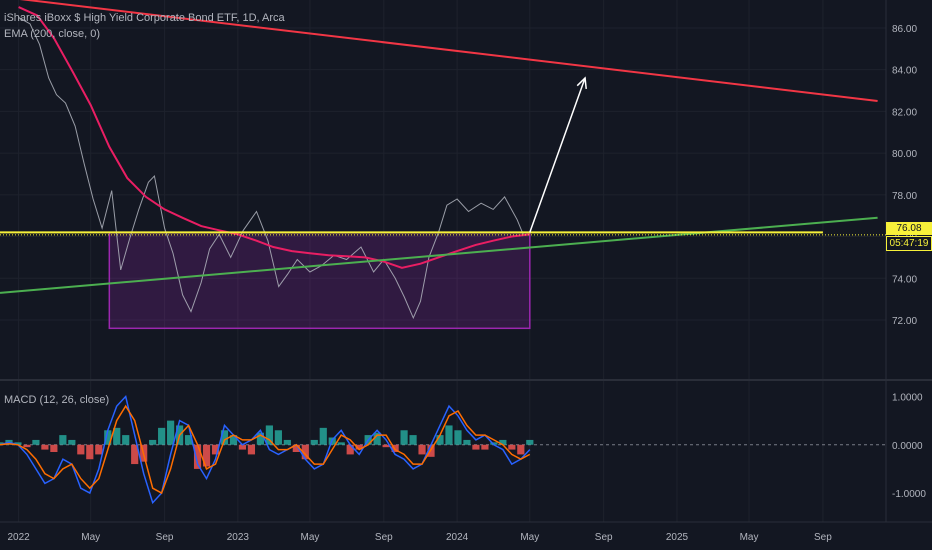  What do you see at coordinates (238, 537) in the screenshot?
I see `x-tick-label: 2023` at bounding box center [238, 537].